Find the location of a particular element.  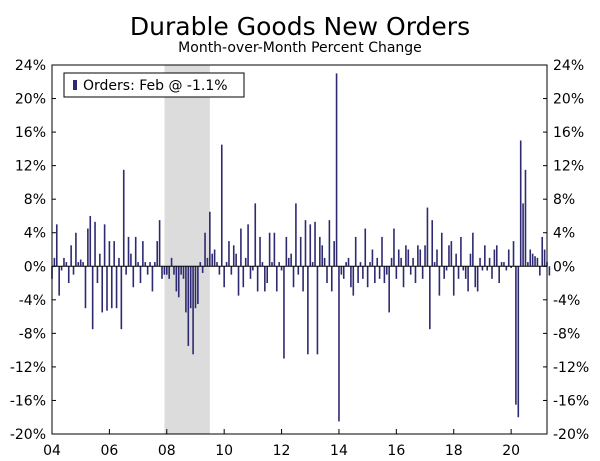

x-tick-label: 12 is located at coordinates (282, 451).